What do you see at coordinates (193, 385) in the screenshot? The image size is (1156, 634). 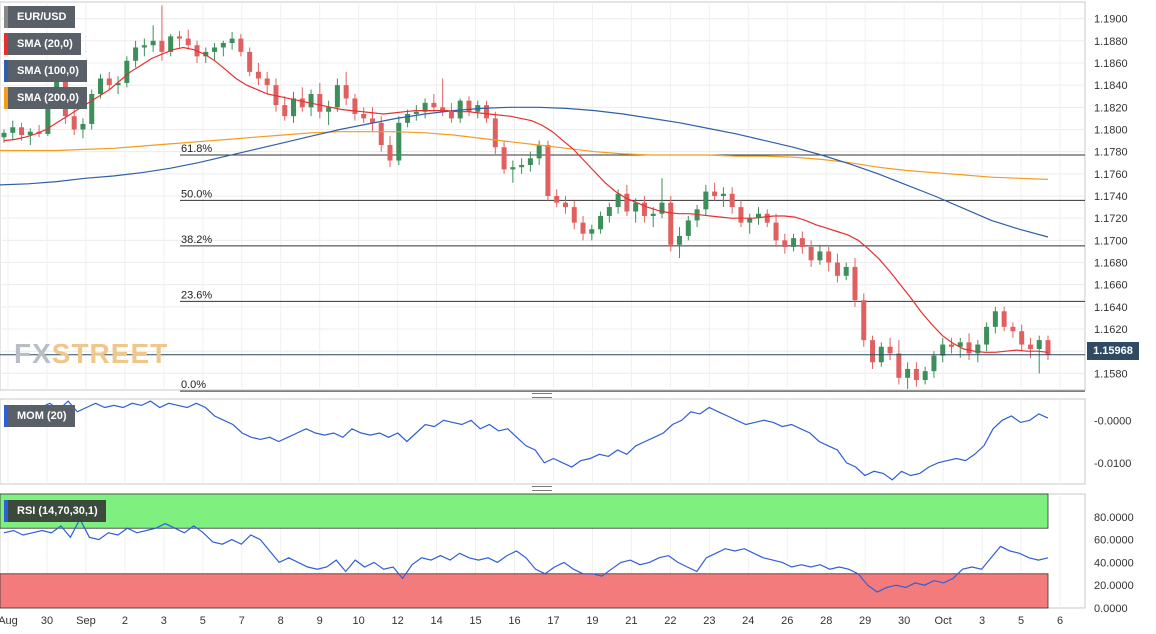 I see `fib-level-label: 0.0%` at bounding box center [193, 385].